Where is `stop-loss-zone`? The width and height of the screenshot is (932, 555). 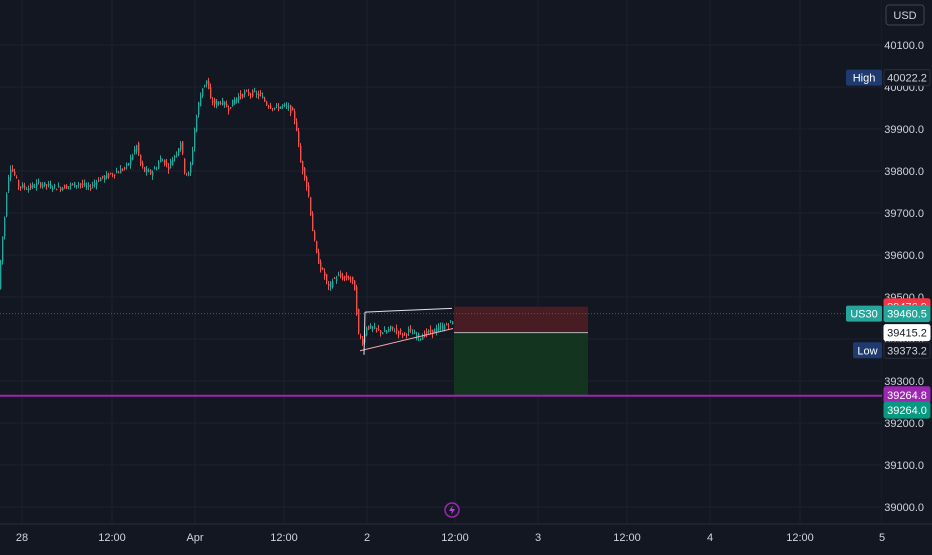 stop-loss-zone is located at coordinates (521, 319).